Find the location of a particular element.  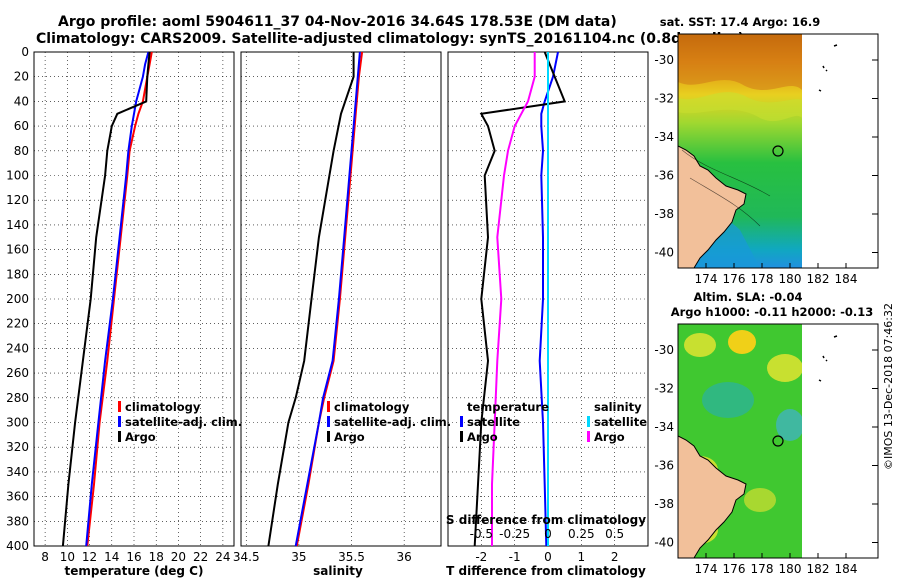

legend-swatch-temp-argo is located at coordinates (461, 436).